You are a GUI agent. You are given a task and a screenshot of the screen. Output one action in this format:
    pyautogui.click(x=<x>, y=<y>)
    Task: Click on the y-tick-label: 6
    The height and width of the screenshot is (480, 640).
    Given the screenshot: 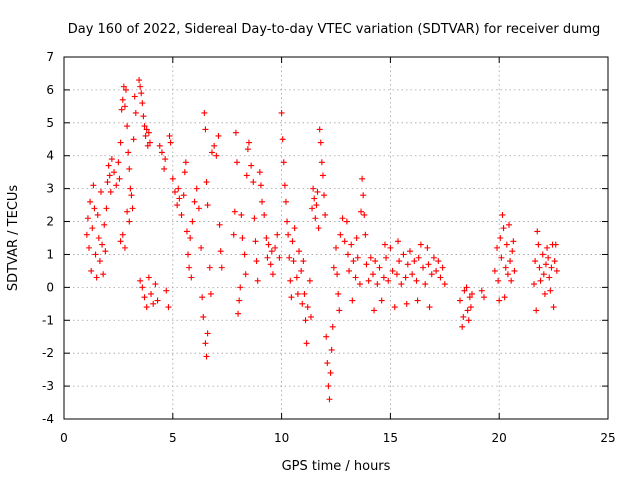 What is the action you would take?
    pyautogui.click(x=50, y=90)
    